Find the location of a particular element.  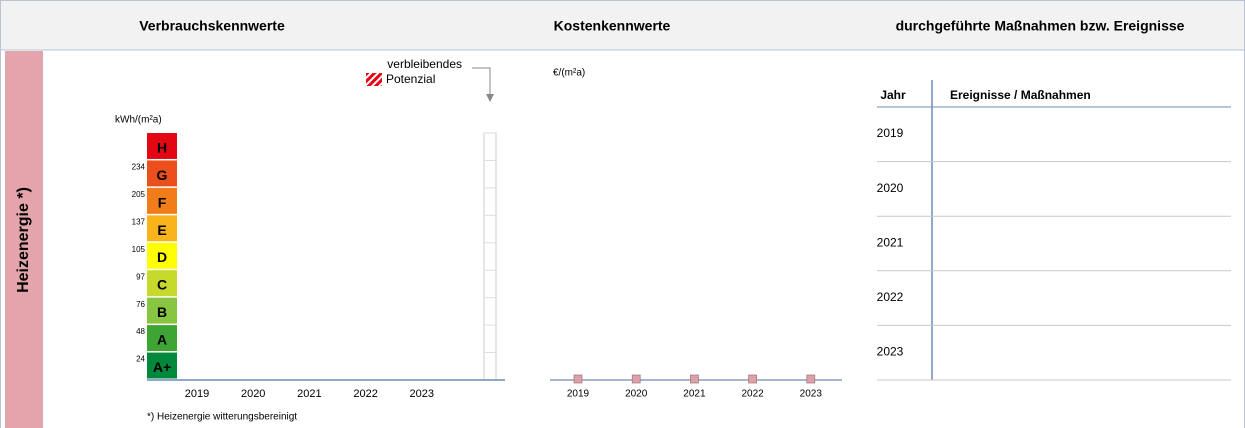

table-year: 2022 is located at coordinates (890, 297).